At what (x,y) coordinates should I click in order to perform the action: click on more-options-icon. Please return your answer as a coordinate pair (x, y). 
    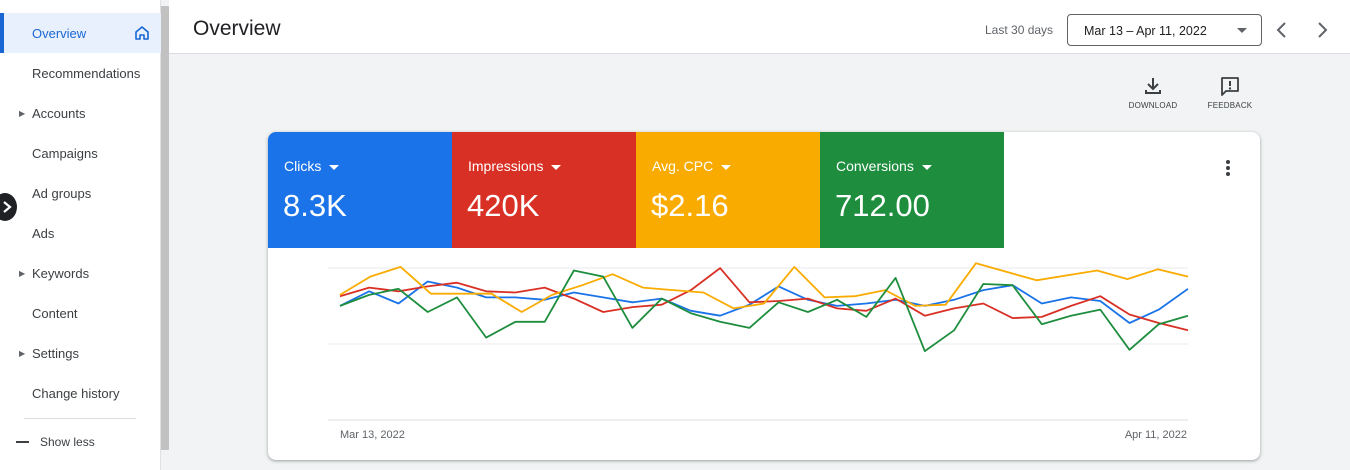
    Looking at the image, I should click on (1228, 168).